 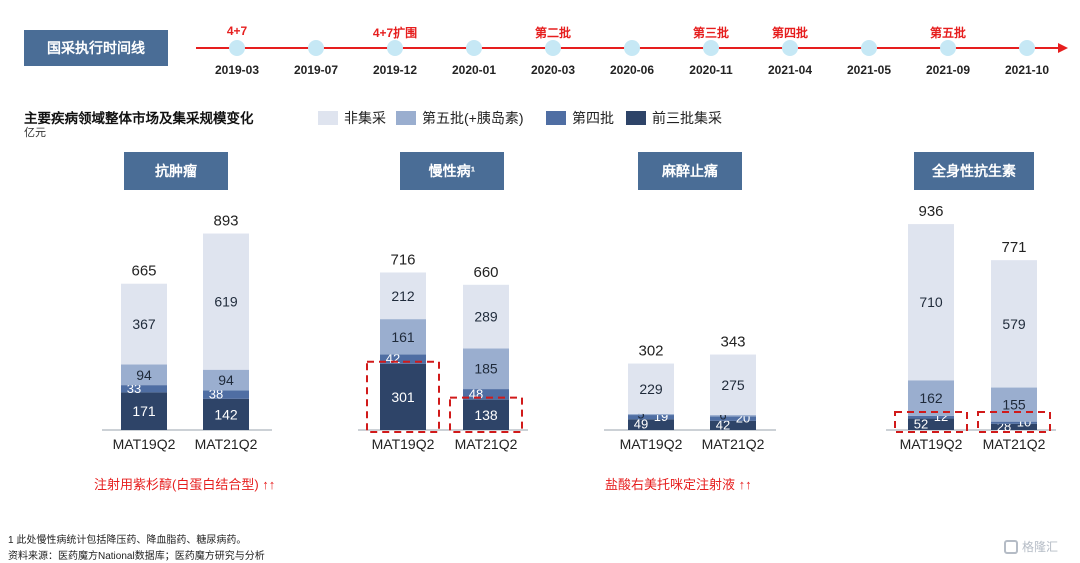 What do you see at coordinates (460, 118) in the screenshot?
I see `legend-item-batch5: 第五批(+胰岛素)` at bounding box center [460, 118].